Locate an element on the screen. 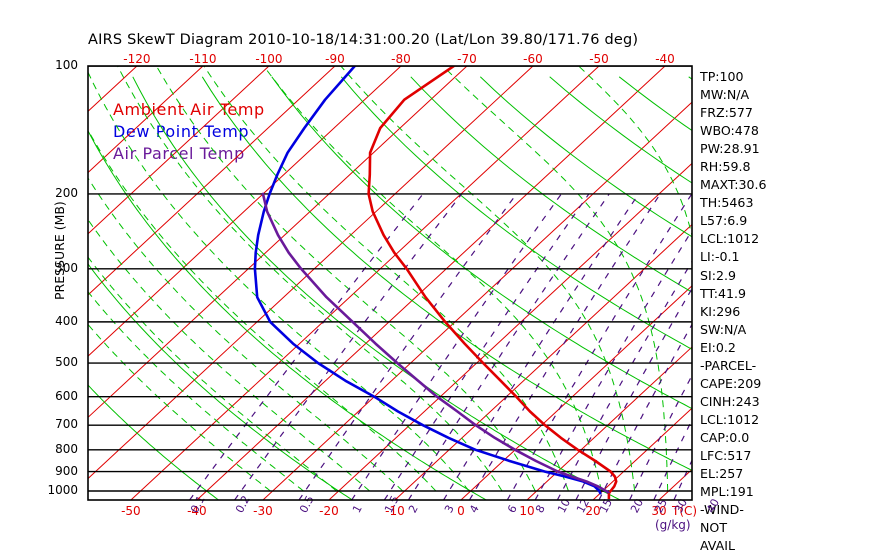 The image size is (870, 560). parameter-1: MW:N/A is located at coordinates (725, 95).